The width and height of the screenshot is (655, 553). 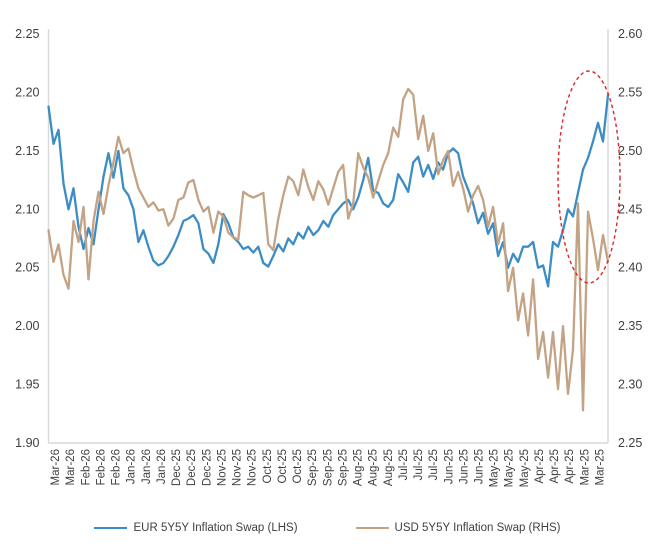 What do you see at coordinates (372, 528) in the screenshot?
I see `usd-line-swatch` at bounding box center [372, 528].